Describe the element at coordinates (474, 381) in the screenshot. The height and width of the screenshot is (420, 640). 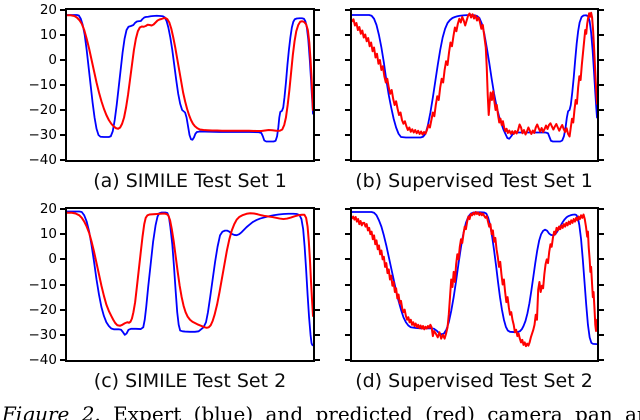
I see `subplot-caption-d: (d) Supervised Test Set 2` at that location.